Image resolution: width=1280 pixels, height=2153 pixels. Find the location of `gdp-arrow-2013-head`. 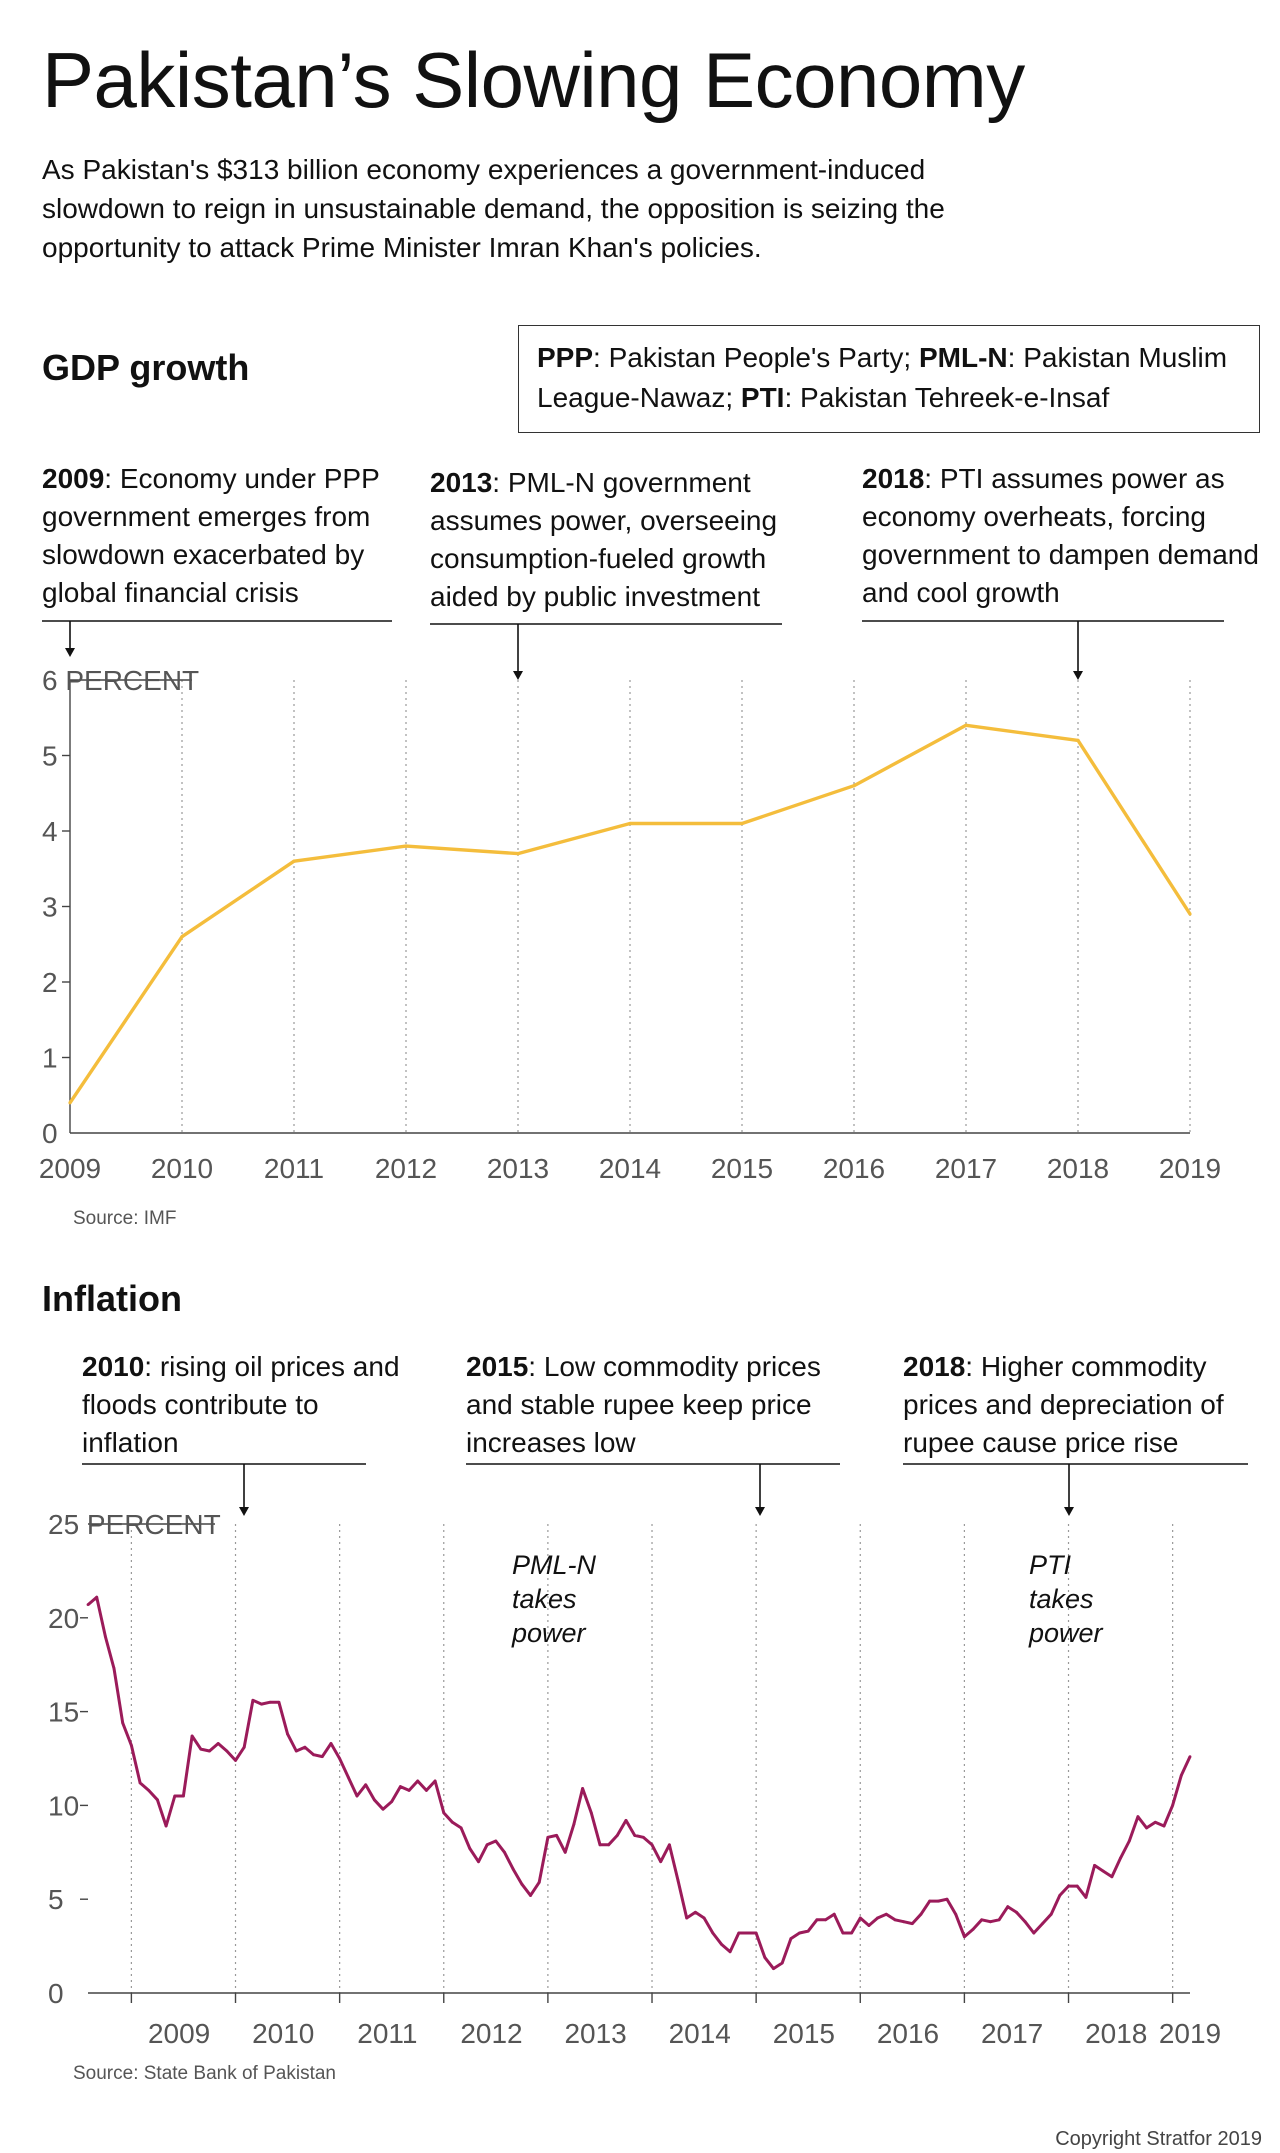

gdp-arrow-2013-head is located at coordinates (518, 675).